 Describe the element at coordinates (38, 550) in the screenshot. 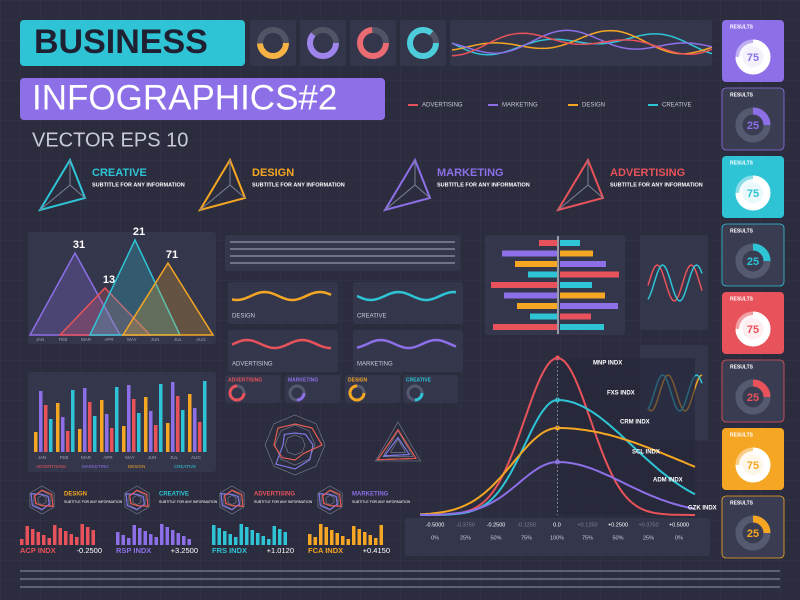

I see `index-name: ACP INDX` at that location.